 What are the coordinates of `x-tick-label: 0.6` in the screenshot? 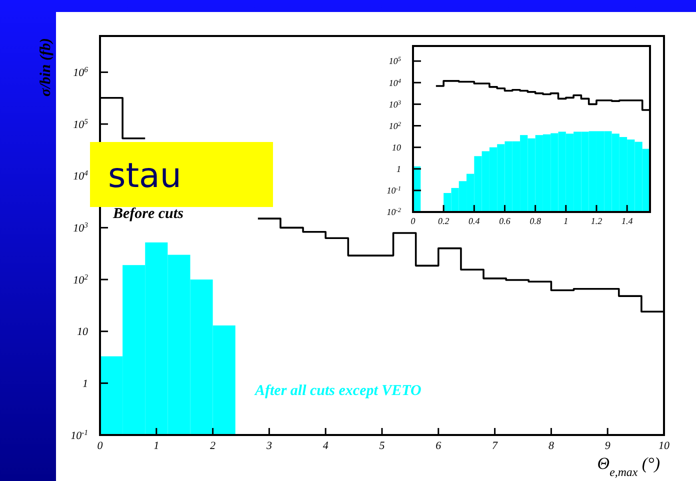 It's located at (505, 221).